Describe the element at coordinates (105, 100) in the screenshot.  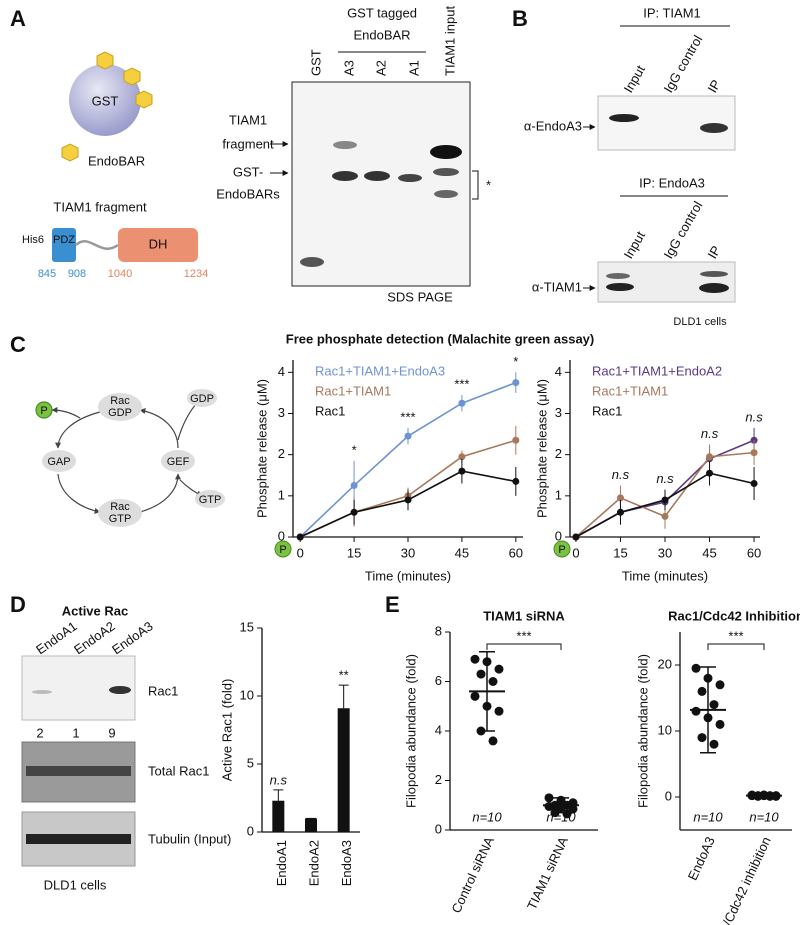
I see `gst-label: GST` at that location.